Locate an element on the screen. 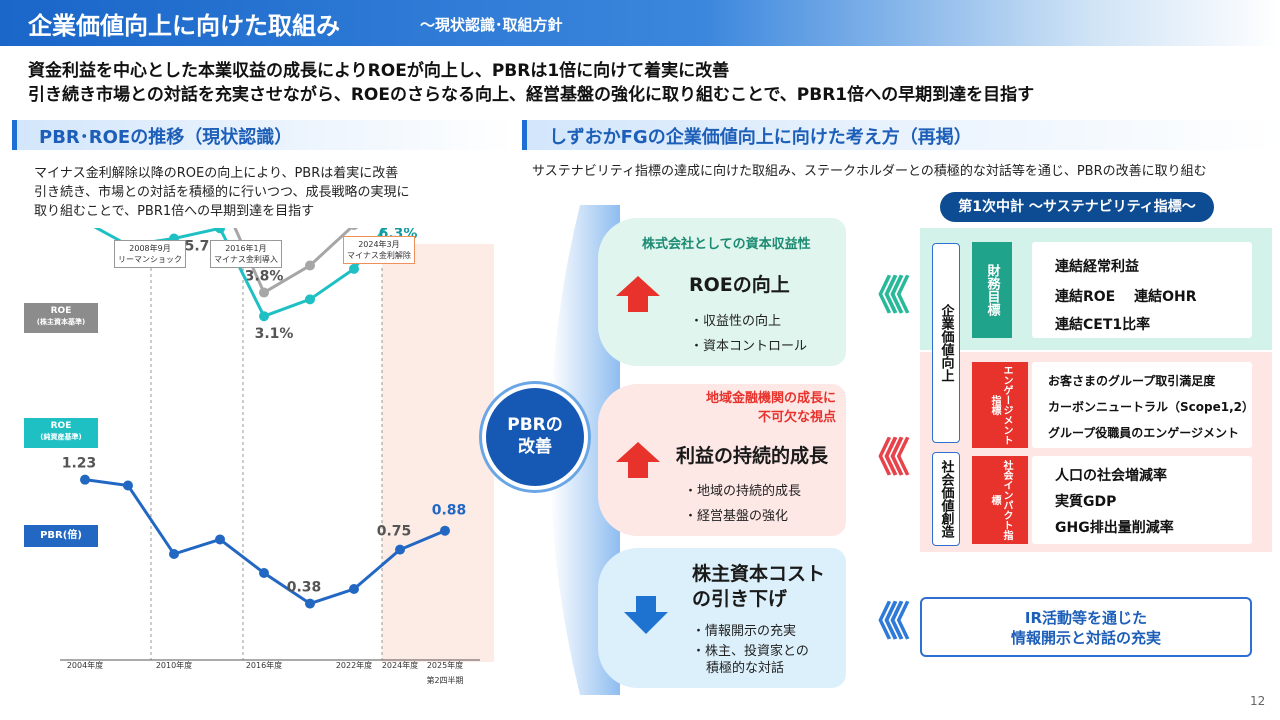 This screenshot has width=1280, height=720. event-tag-lehman: 2008年9月 リーマンショック is located at coordinates (150, 254).